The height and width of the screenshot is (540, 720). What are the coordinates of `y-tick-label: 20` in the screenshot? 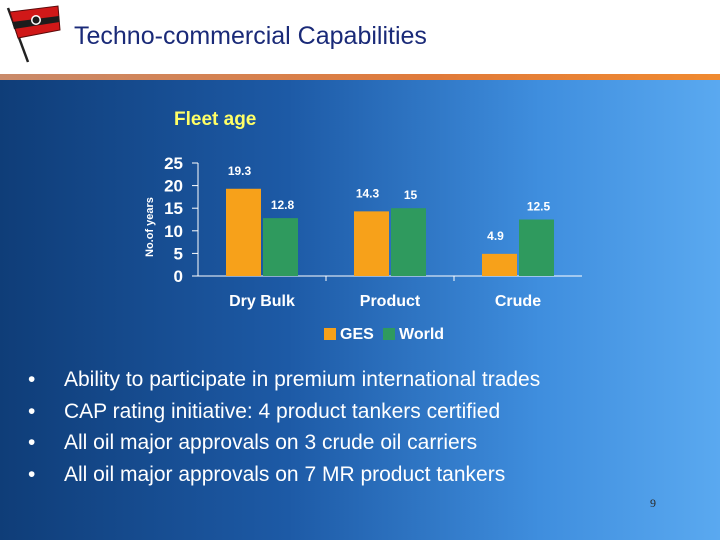 It's located at (173, 186).